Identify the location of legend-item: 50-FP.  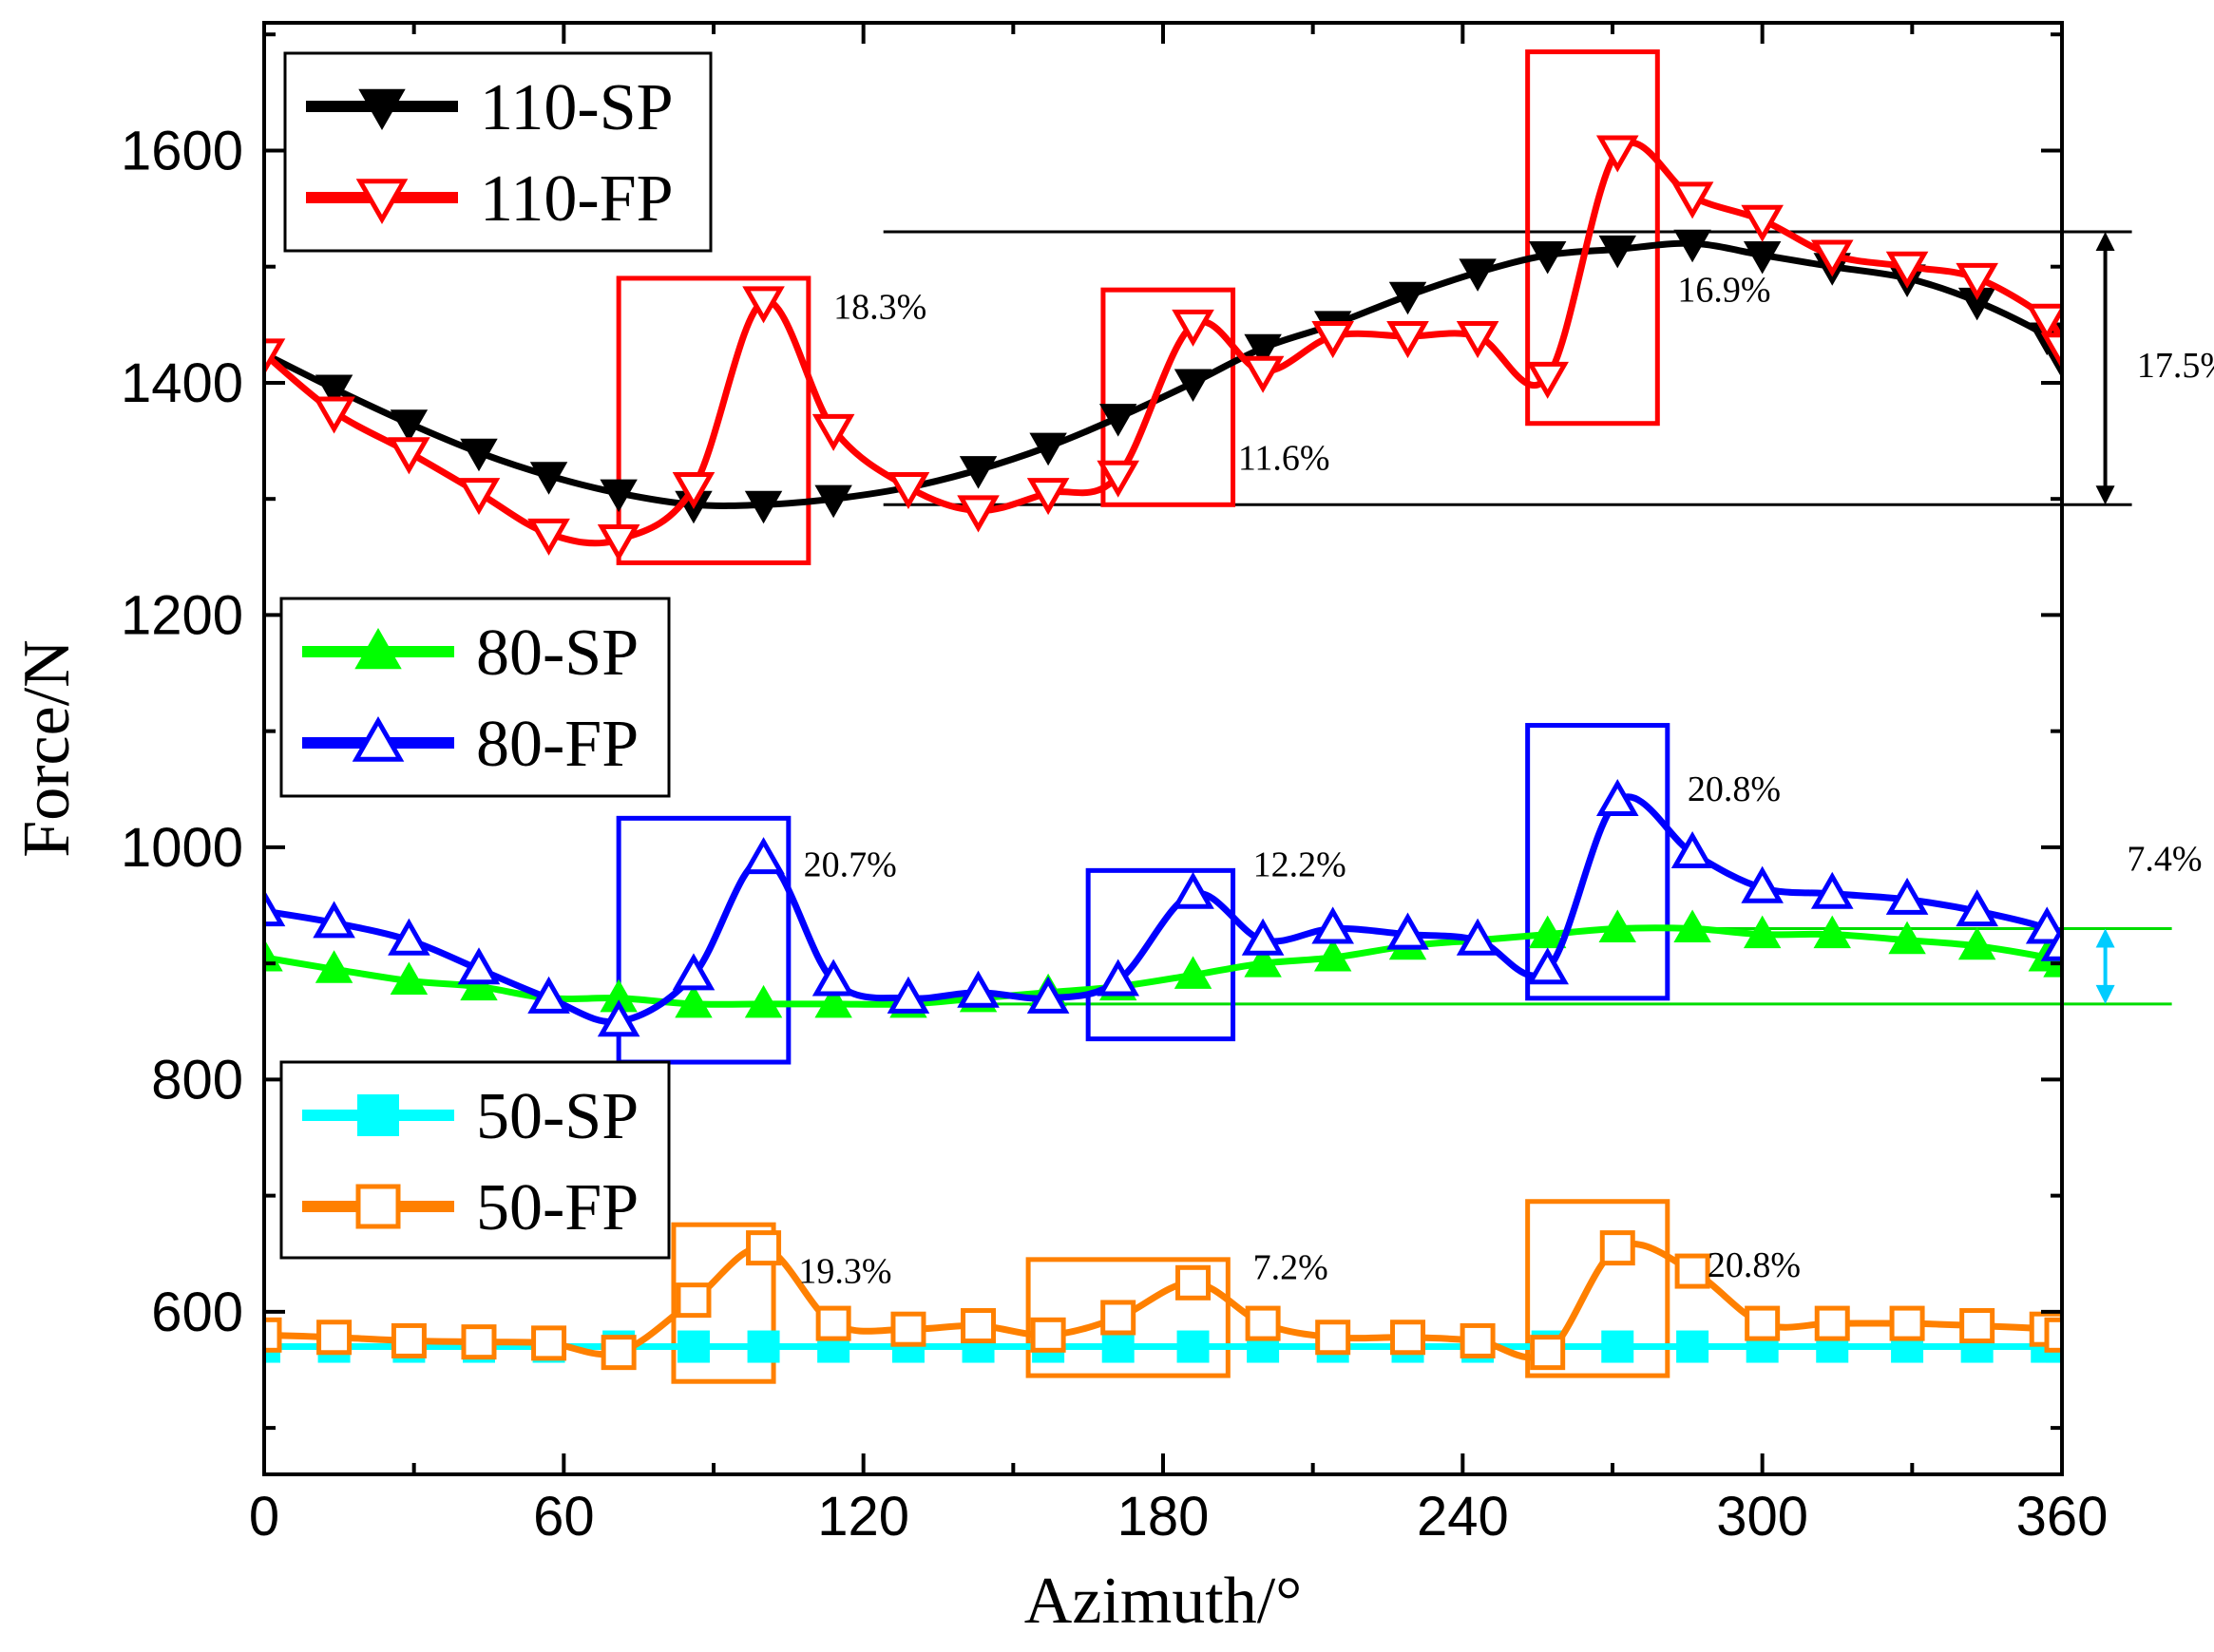
(470, 1207).